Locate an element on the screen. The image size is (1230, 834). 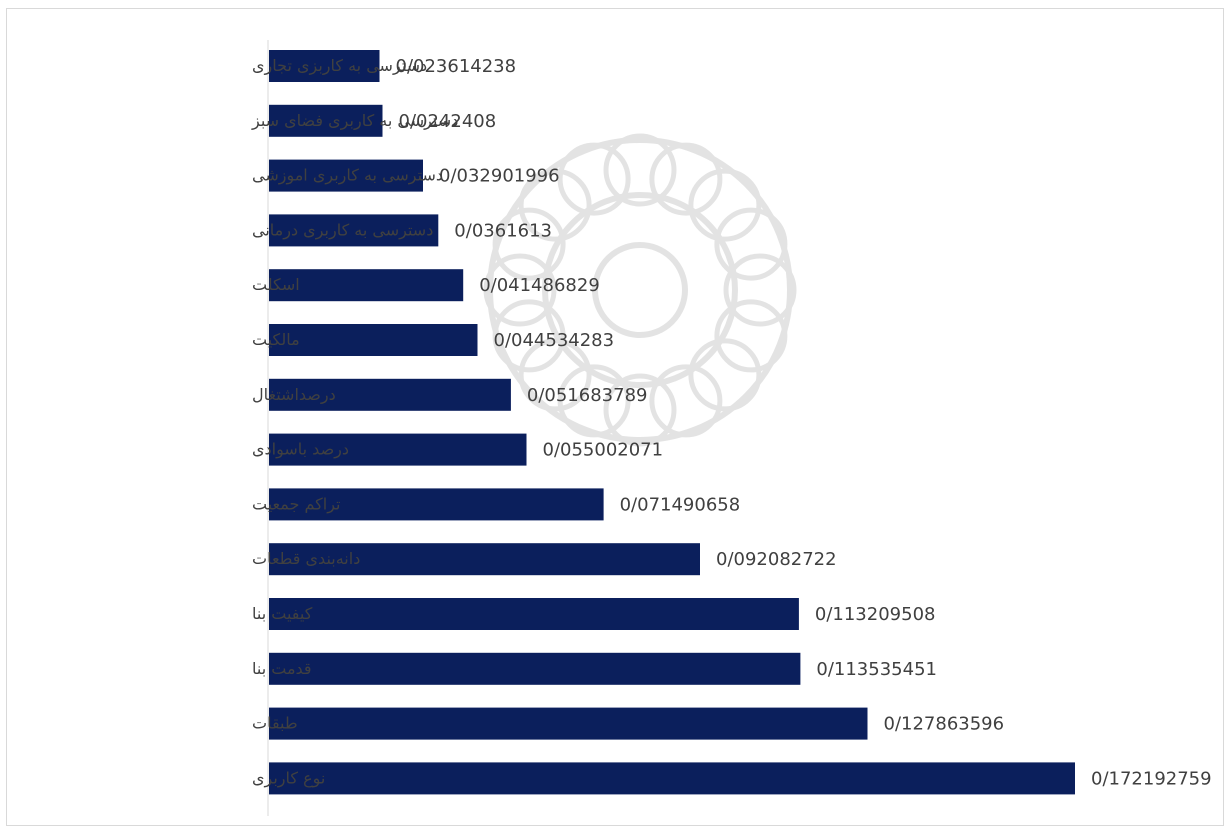
value-label: 0/113535451 is located at coordinates (876, 669).